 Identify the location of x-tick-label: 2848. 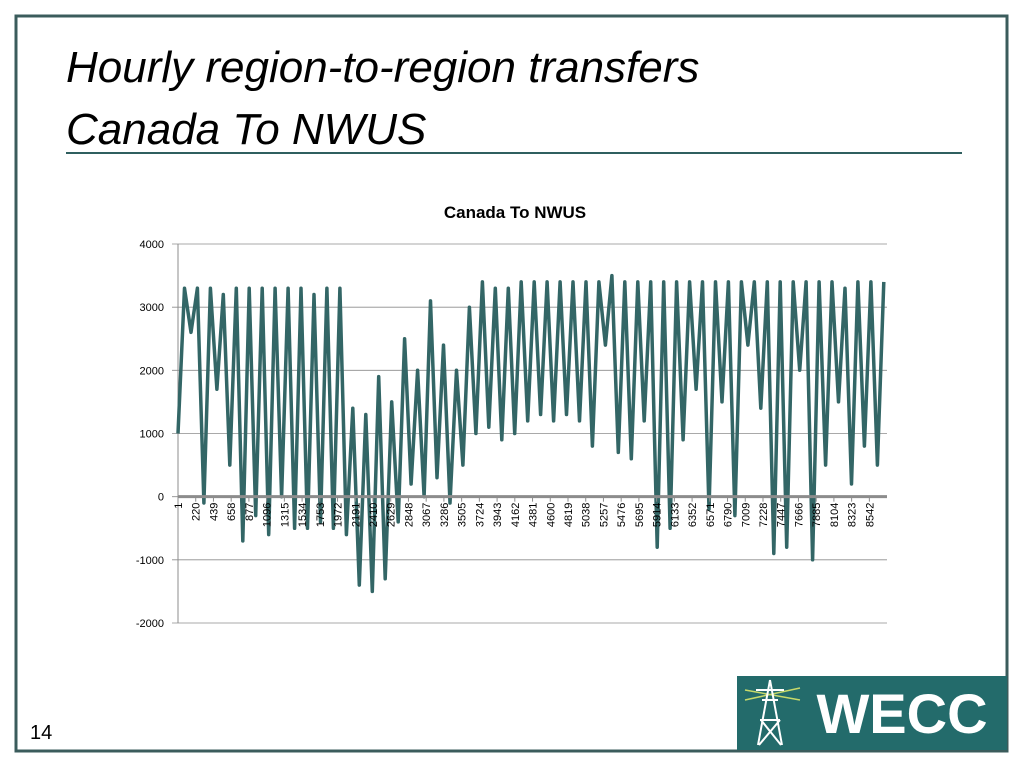
(409, 515).